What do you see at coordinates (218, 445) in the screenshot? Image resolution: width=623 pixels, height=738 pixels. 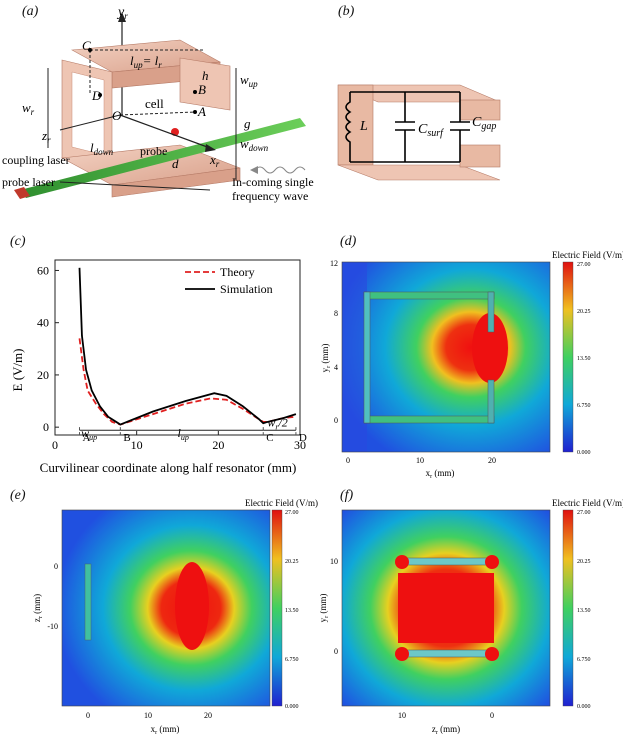 I see `x-tick-label: 20` at bounding box center [218, 445].